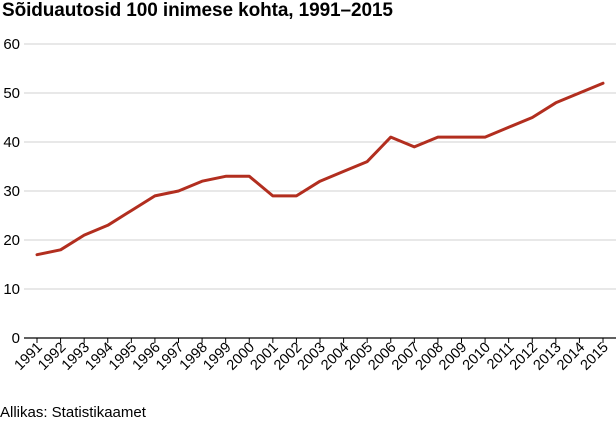 This screenshot has height=426, width=616. I want to click on y-axis-ticks: 0 10 20 30 40 50 60, so click(11, 191).